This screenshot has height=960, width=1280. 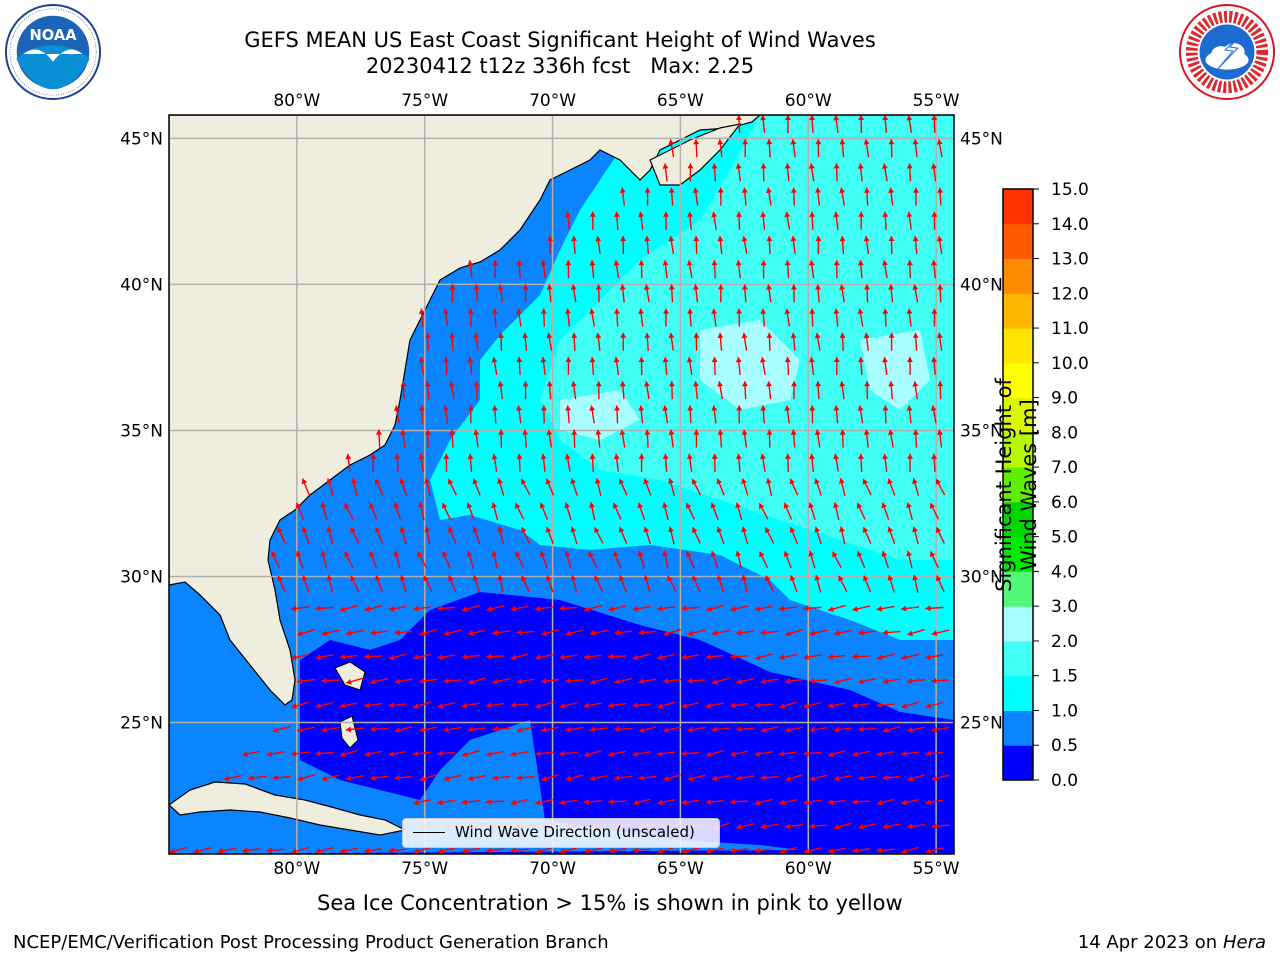 What do you see at coordinates (1064, 572) in the screenshot?
I see `colorbar-tick-6: 4.0` at bounding box center [1064, 572].